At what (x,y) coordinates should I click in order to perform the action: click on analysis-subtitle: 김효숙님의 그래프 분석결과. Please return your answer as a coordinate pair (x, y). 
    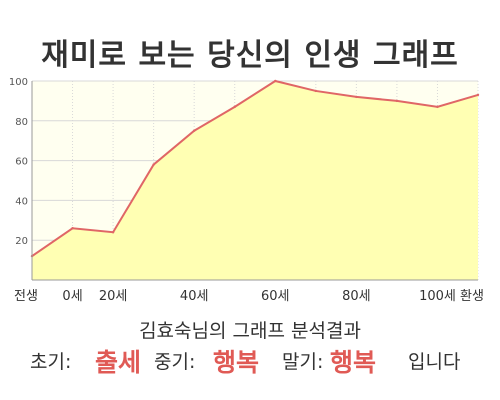
    Looking at the image, I should click on (250, 331).